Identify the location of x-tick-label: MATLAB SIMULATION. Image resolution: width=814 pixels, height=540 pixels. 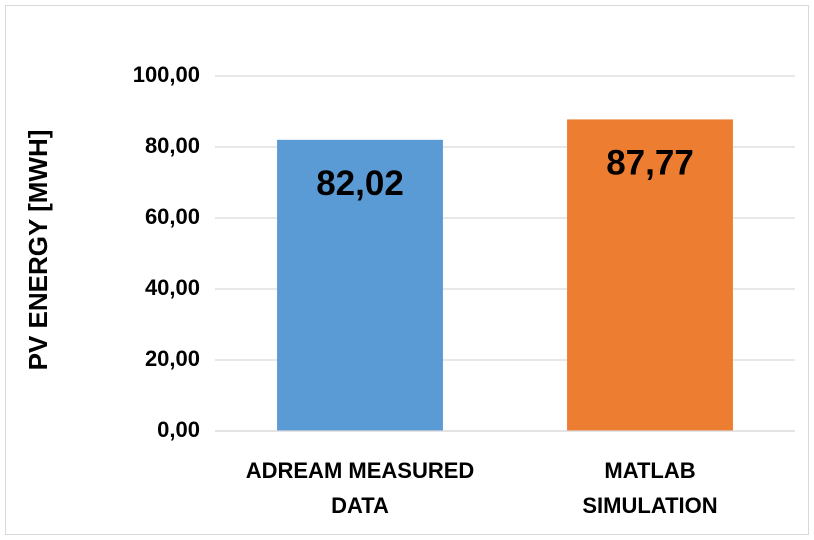
(650, 488).